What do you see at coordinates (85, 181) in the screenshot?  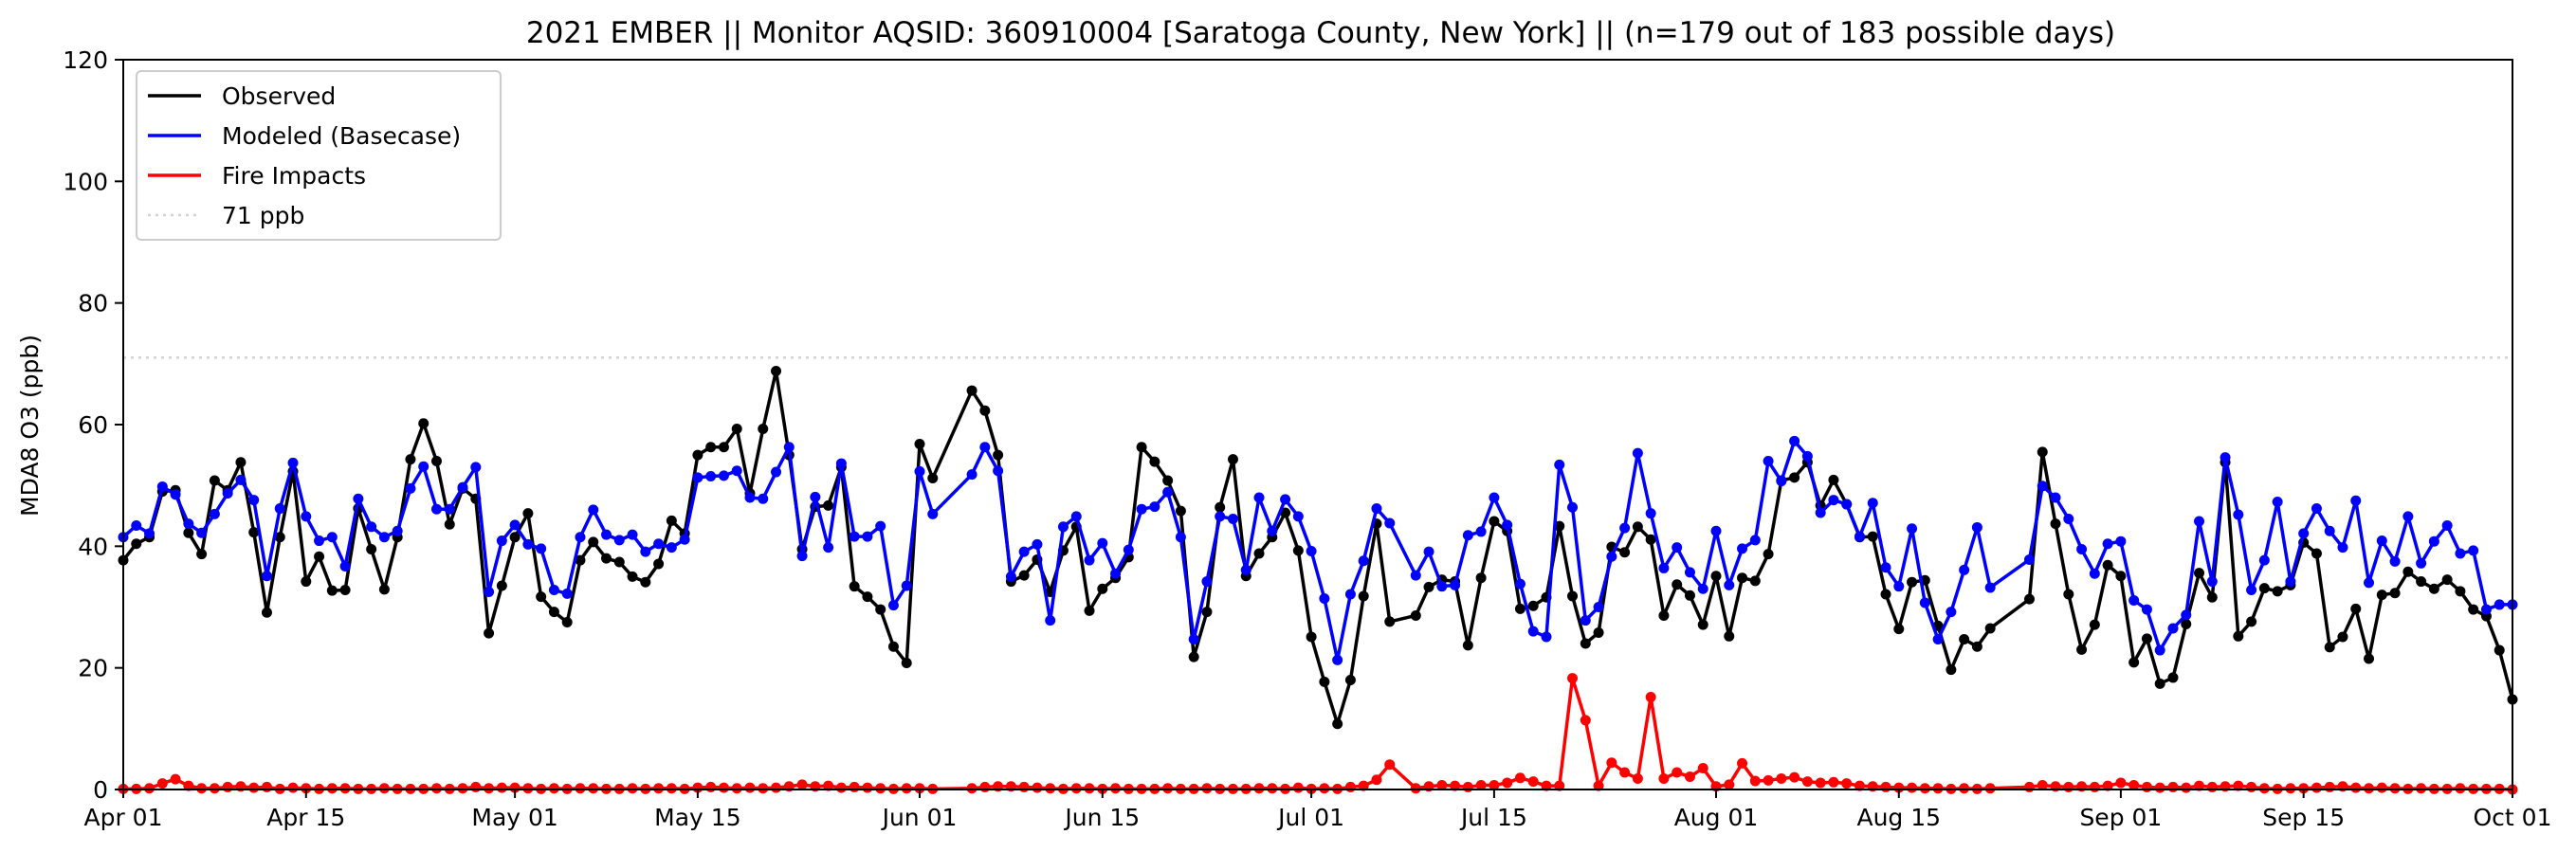 I see `y-tick-label: 100` at bounding box center [85, 181].